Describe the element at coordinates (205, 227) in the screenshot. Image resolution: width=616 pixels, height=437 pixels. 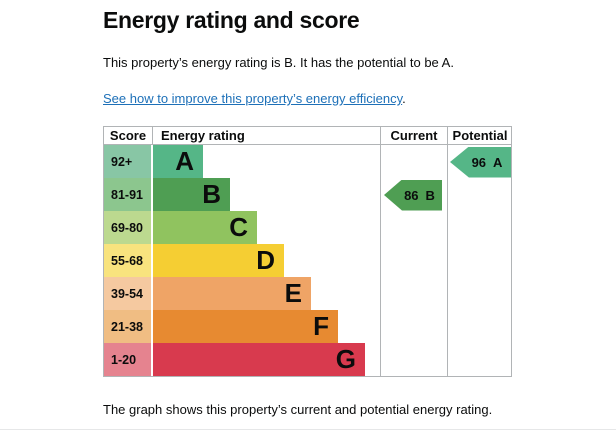
I see `band-bar-c: C` at that location.